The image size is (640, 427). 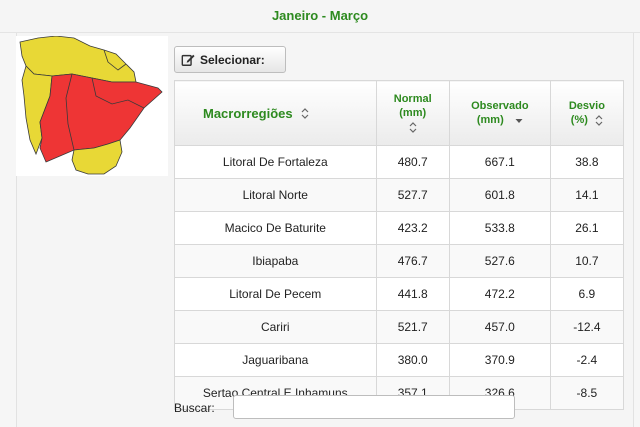 I want to click on cell-region: Ibiapaba, so click(x=275, y=261).